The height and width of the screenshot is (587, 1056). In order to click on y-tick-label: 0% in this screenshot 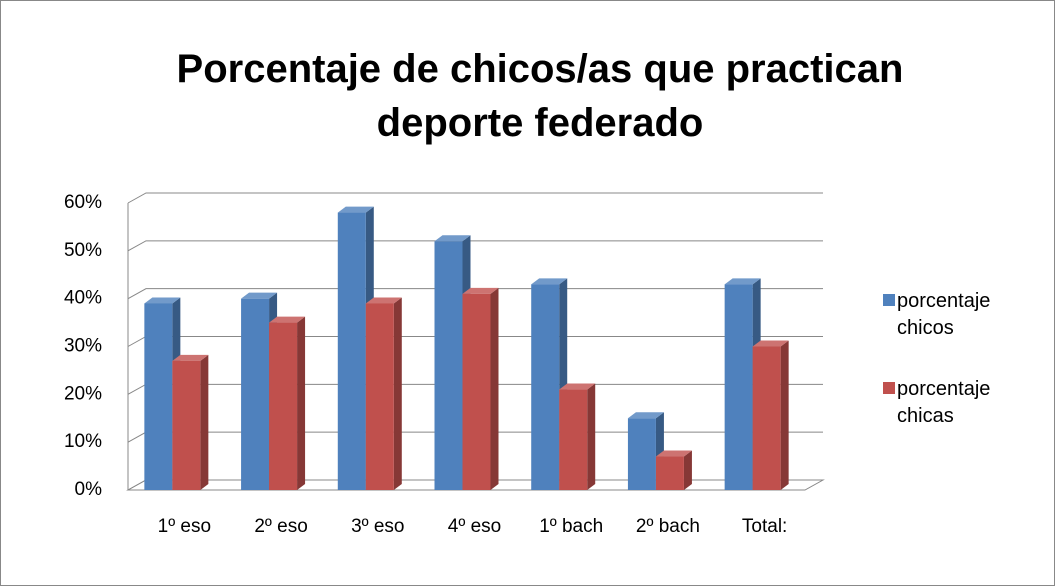, I will do `click(89, 489)`.